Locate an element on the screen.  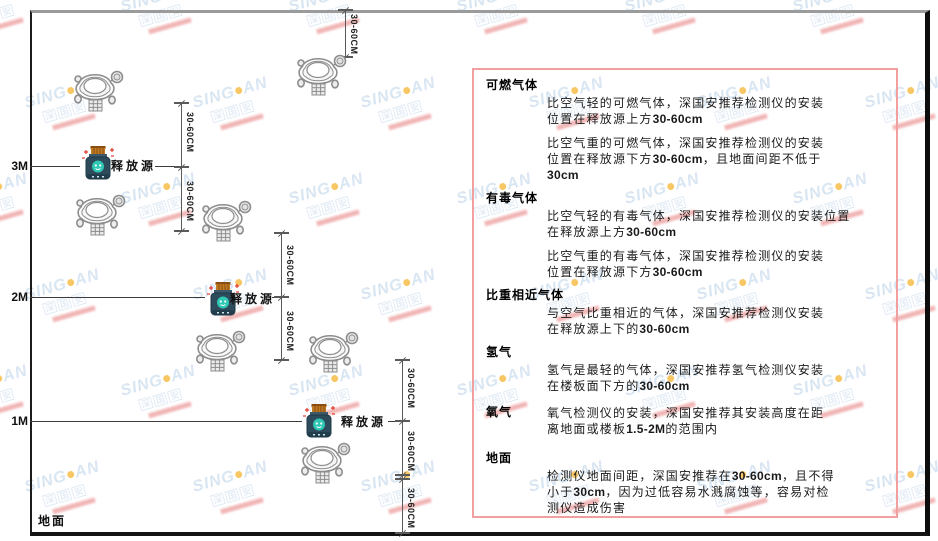
section-paragraph: 与空气比重相近的气体，深国安推荐检测仪安装 在释放源上下的30-60cm is located at coordinates (686, 321).